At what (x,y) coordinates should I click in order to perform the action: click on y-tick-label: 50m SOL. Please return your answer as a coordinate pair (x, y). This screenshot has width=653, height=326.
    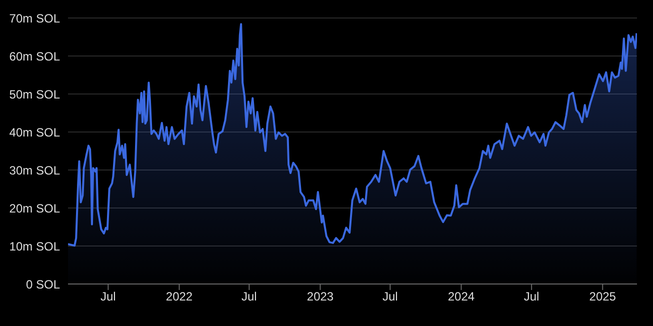
    Looking at the image, I should click on (34, 94).